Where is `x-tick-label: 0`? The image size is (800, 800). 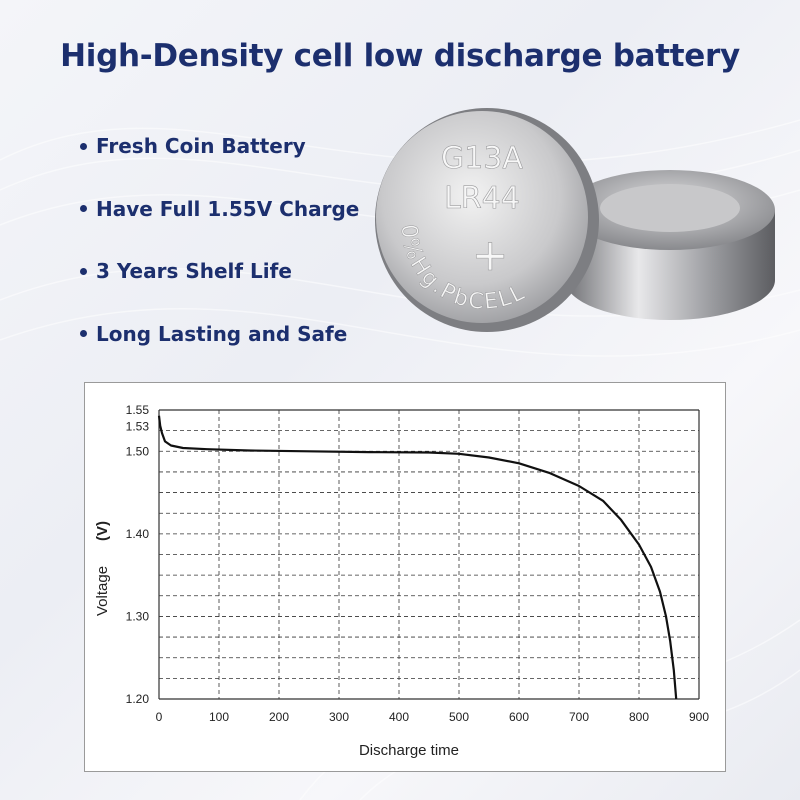 x-tick-label: 0 is located at coordinates (159, 717).